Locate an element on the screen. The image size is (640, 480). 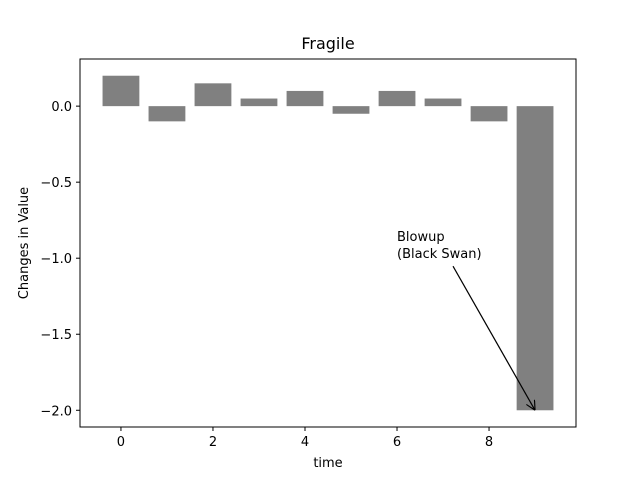
y-tick-label: 0.0 is located at coordinates (61, 107).